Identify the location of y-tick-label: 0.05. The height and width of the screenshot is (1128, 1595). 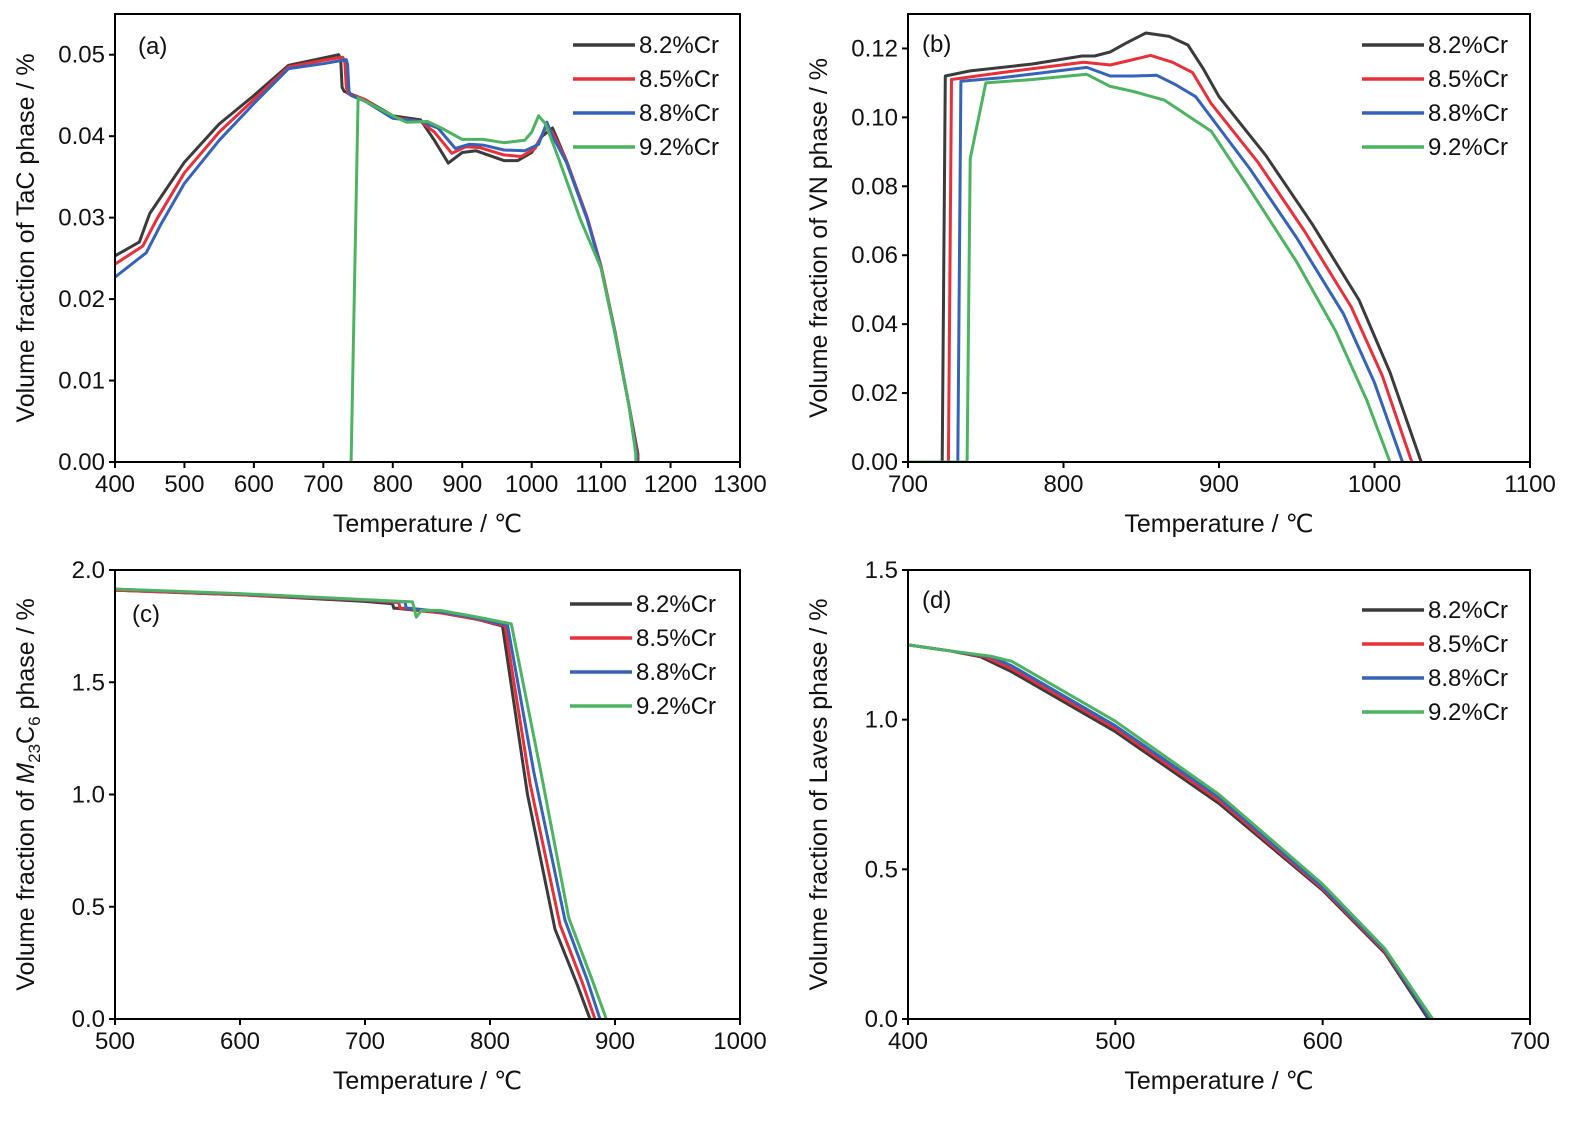
(81, 55).